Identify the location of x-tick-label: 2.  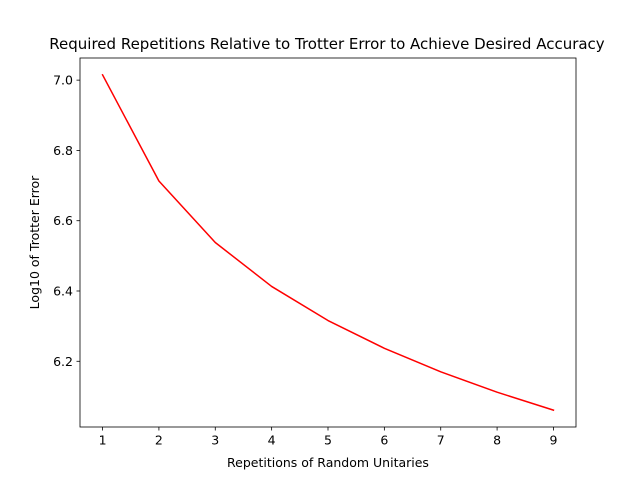
(159, 440).